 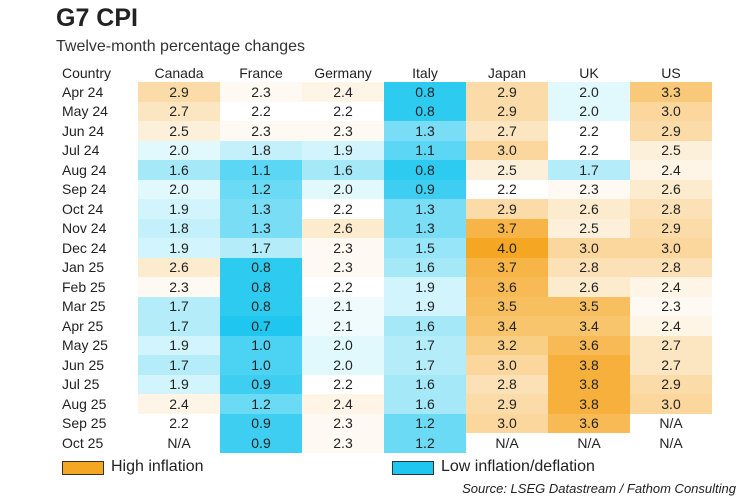 I want to click on heat-cell-italy-mar-25: 1.9, so click(x=425, y=306).